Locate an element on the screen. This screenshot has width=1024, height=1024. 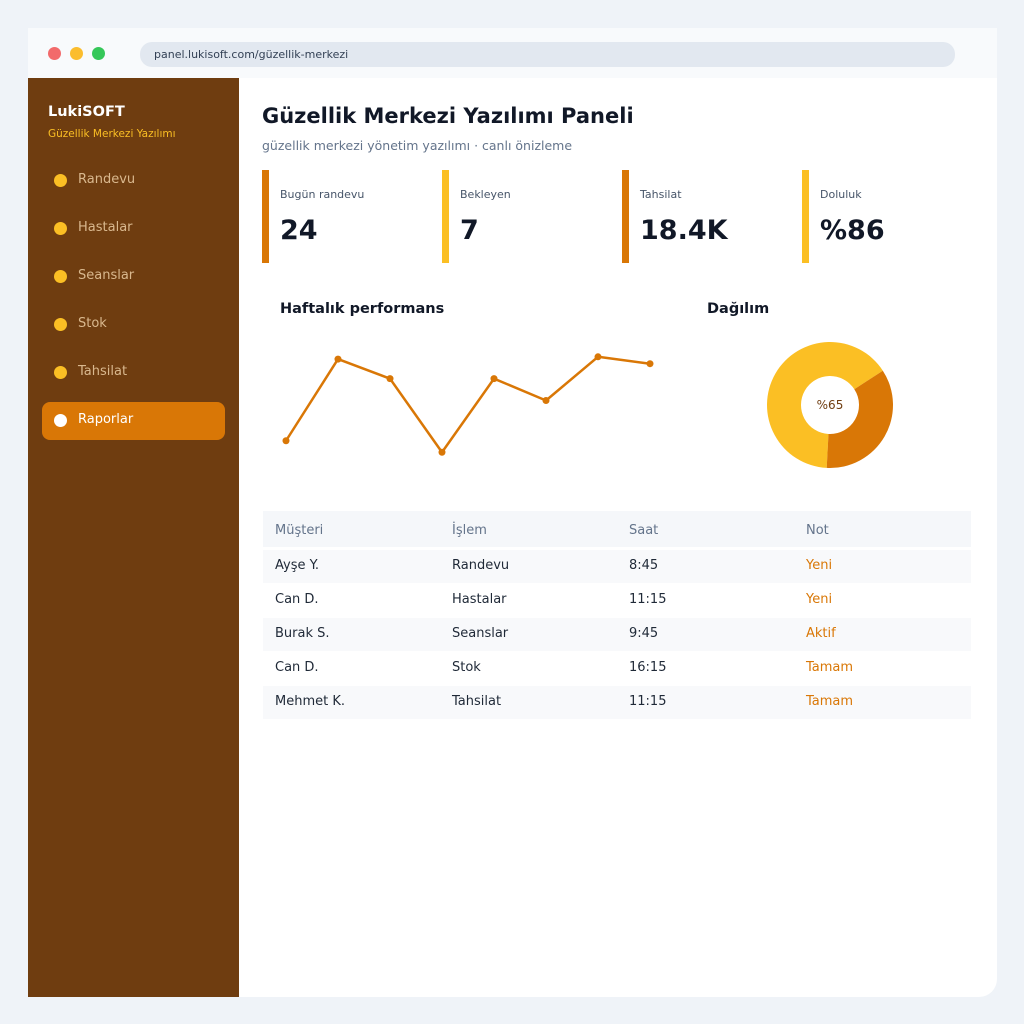
sidebar-item-seanslar: Seanslar is located at coordinates (133, 277).